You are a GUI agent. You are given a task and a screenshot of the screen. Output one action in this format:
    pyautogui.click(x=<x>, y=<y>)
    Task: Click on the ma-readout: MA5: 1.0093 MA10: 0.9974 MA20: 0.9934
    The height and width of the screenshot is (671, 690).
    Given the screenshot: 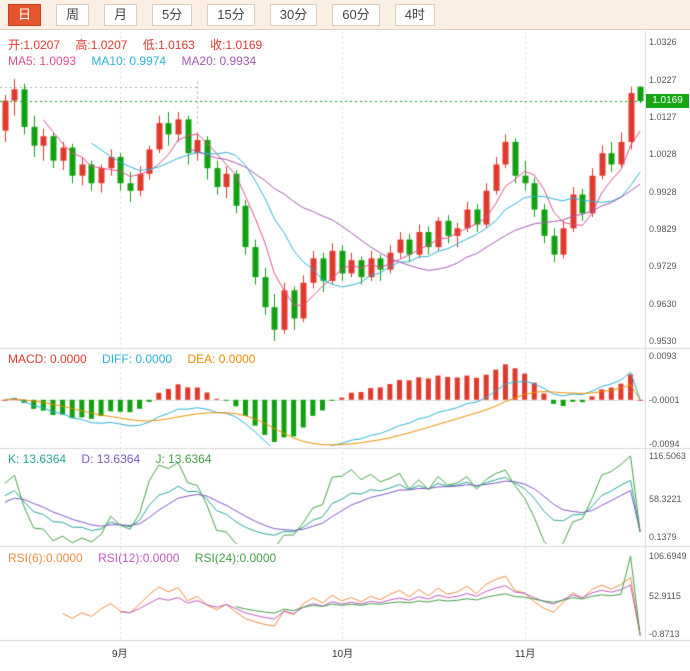 What is the action you would take?
    pyautogui.click(x=138, y=61)
    